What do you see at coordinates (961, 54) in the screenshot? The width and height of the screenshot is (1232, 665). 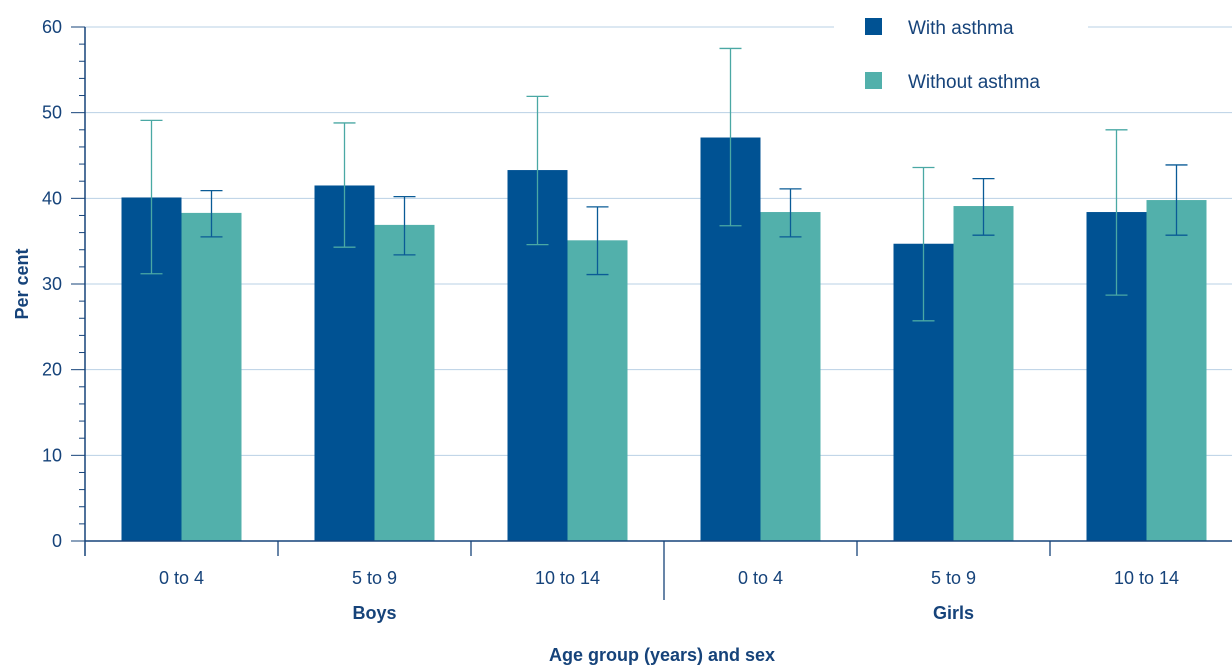 I see `legend: With asthma Without asthma` at bounding box center [961, 54].